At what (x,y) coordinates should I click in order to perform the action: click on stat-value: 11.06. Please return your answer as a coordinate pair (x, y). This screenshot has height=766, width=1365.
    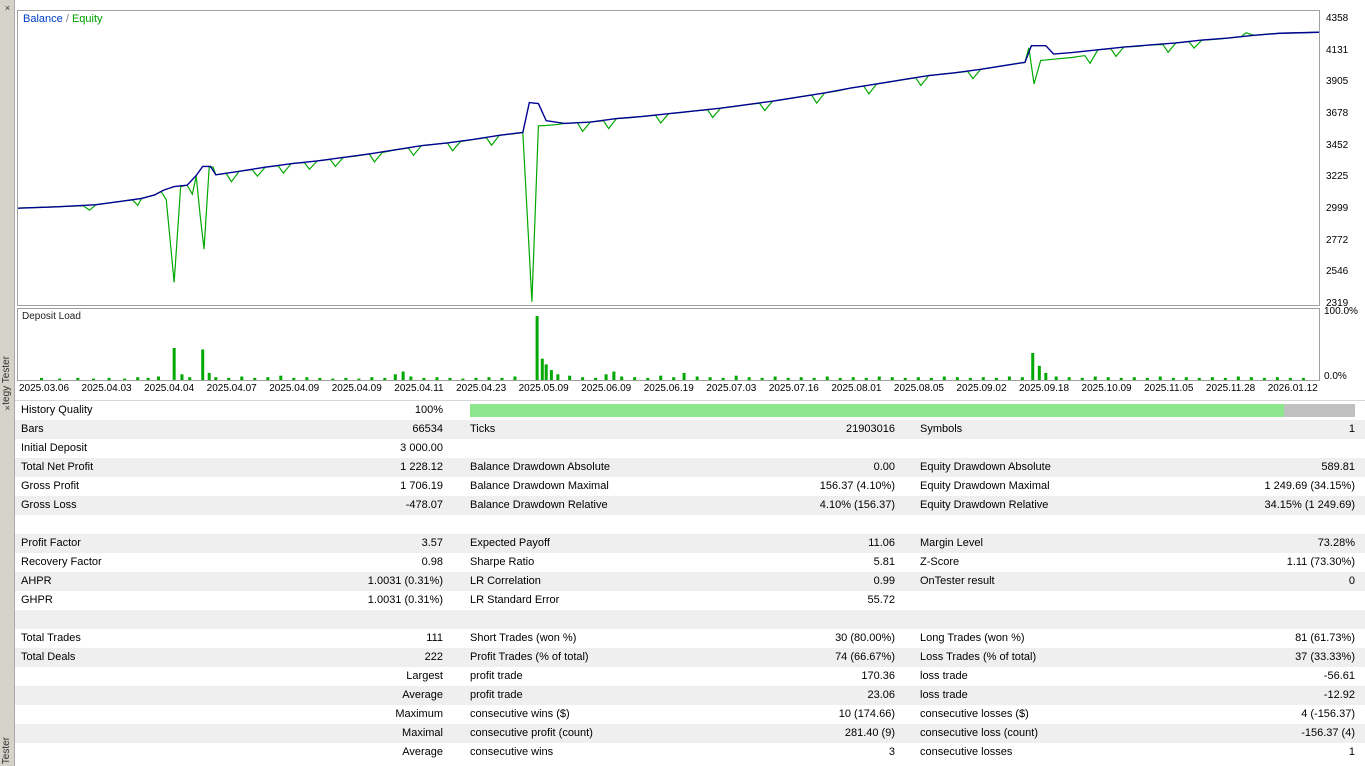
    Looking at the image, I should click on (881, 543).